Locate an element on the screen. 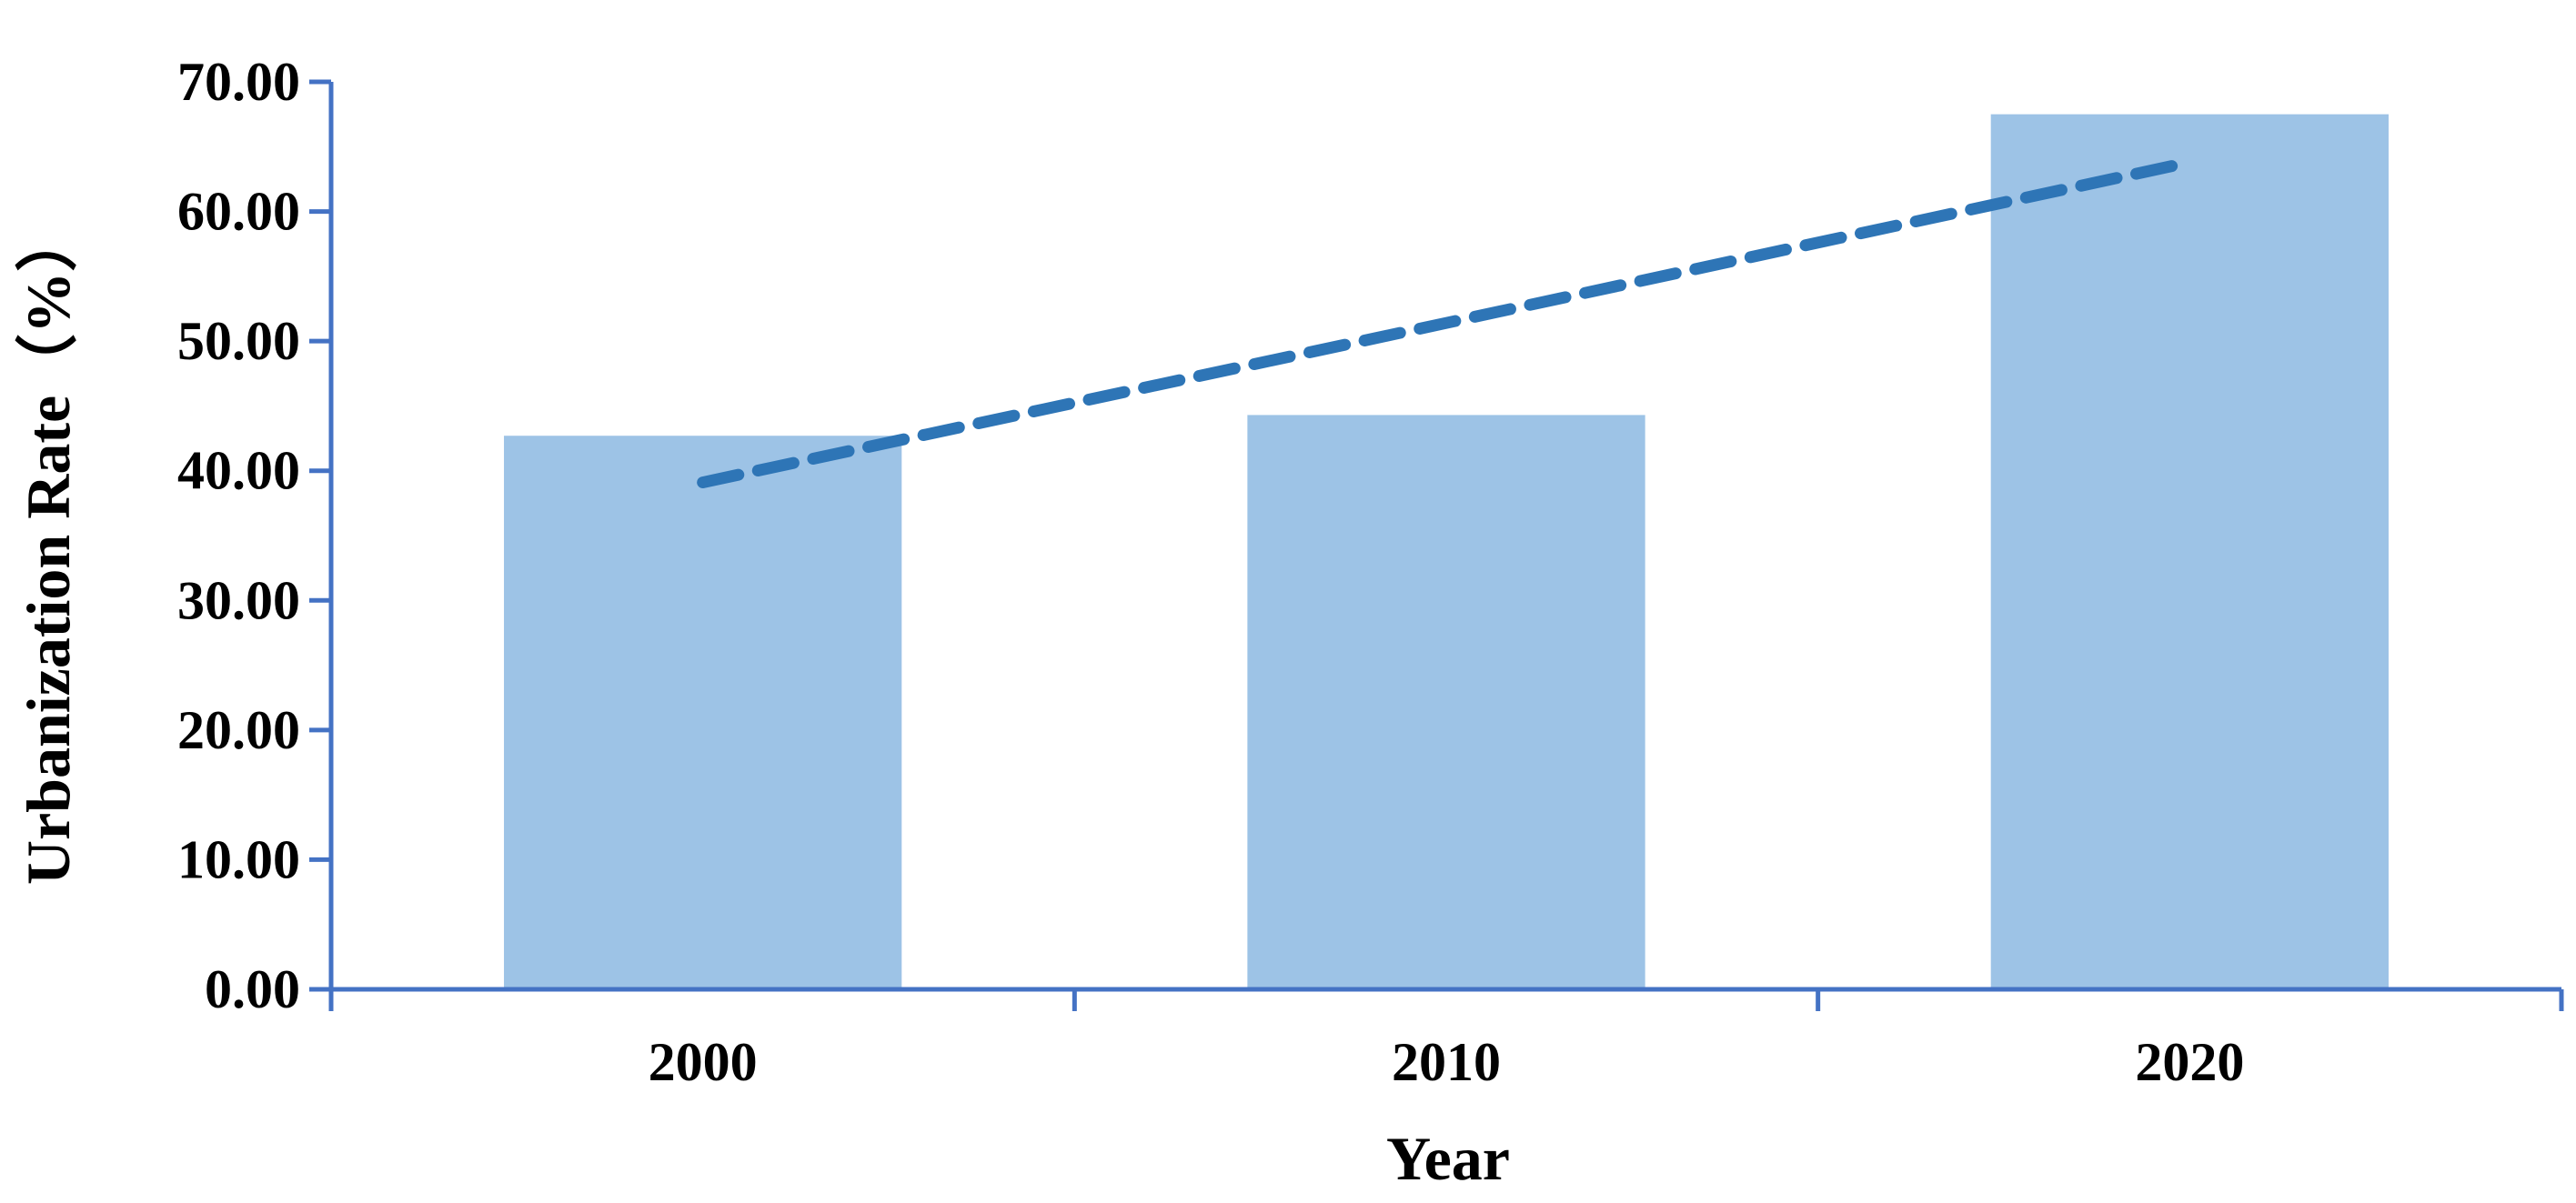 The image size is (2576, 1203). y-tick-label: 10.00 is located at coordinates (238, 859).